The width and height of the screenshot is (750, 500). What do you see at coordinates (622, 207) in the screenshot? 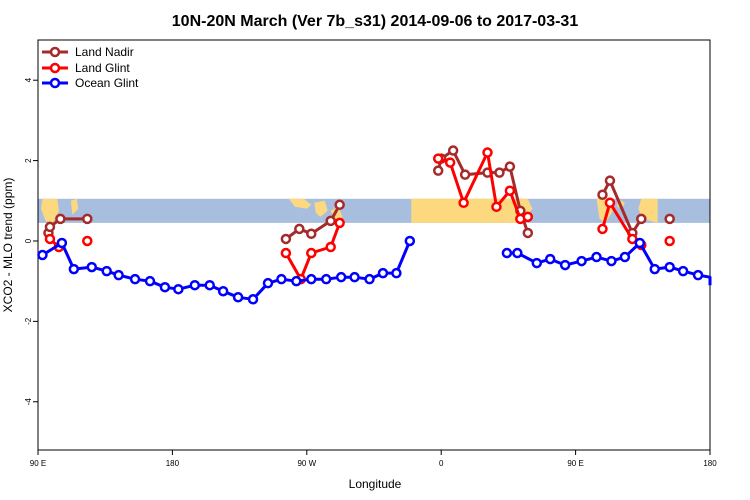
I see `series-line` at bounding box center [622, 207].